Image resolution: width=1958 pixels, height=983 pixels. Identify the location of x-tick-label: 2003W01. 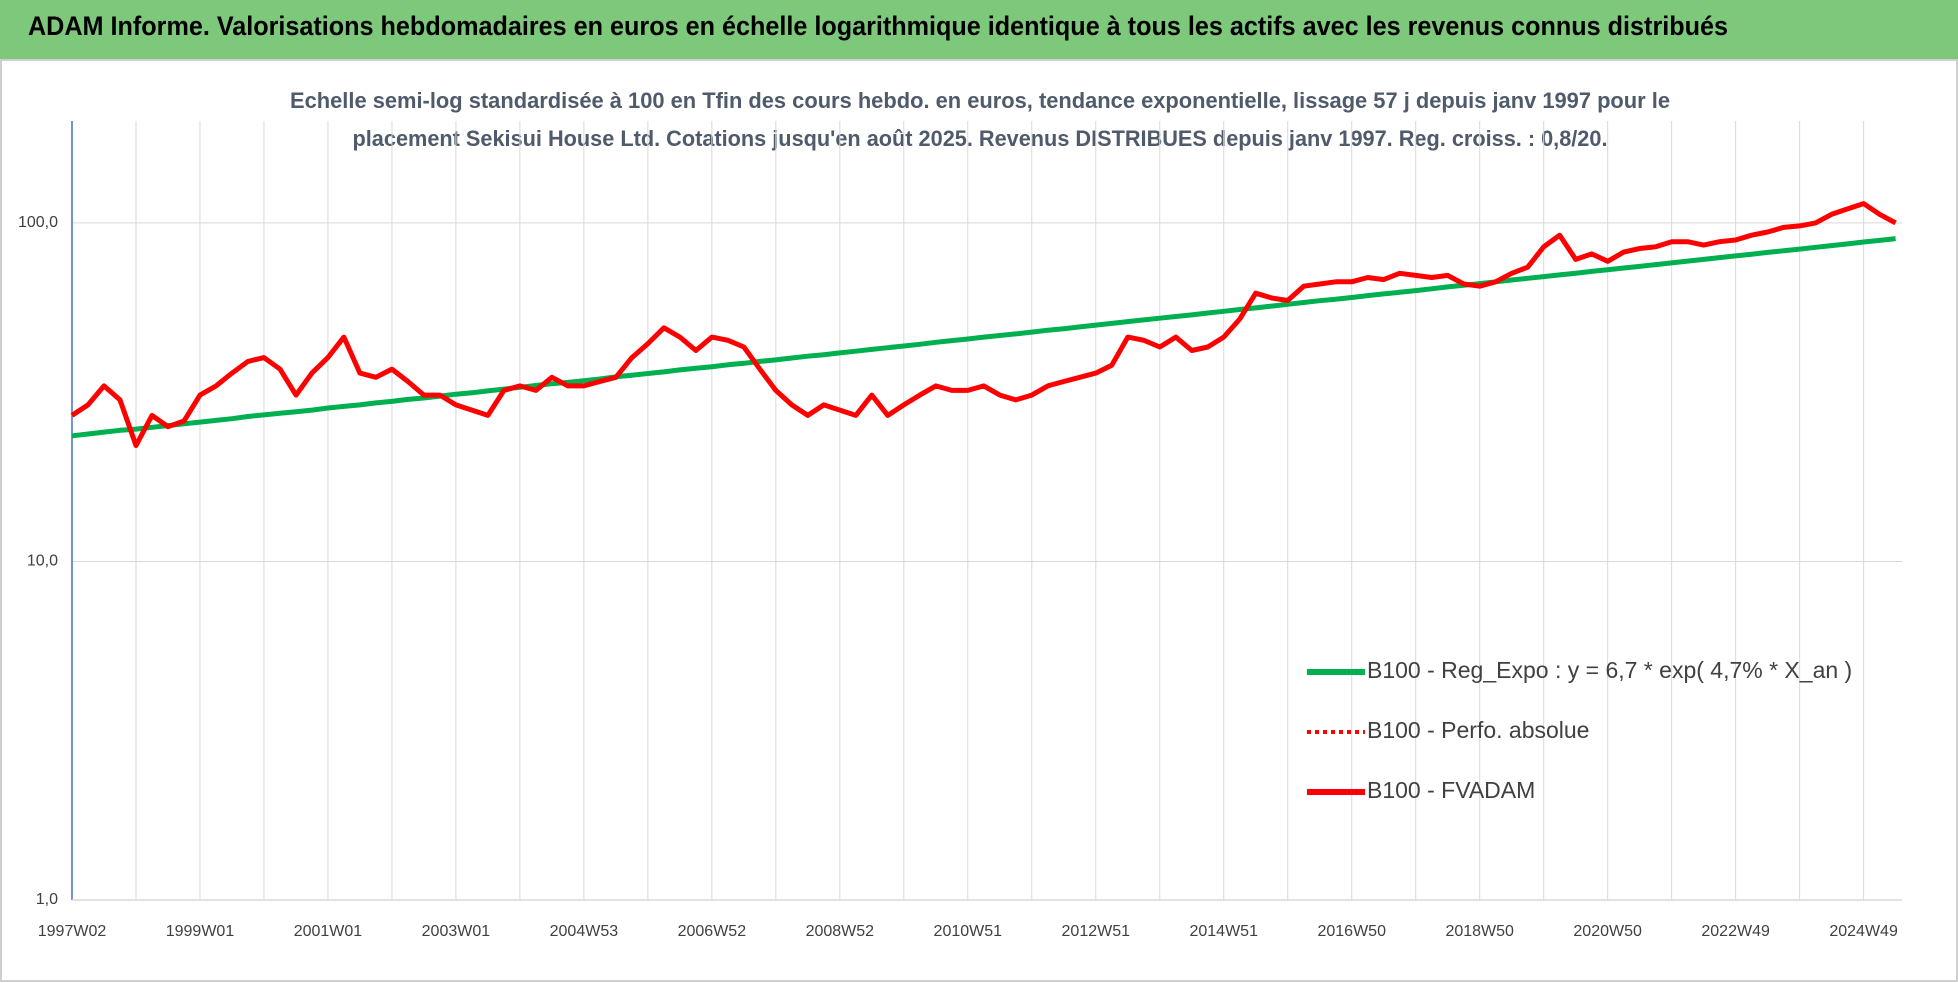
(456, 931).